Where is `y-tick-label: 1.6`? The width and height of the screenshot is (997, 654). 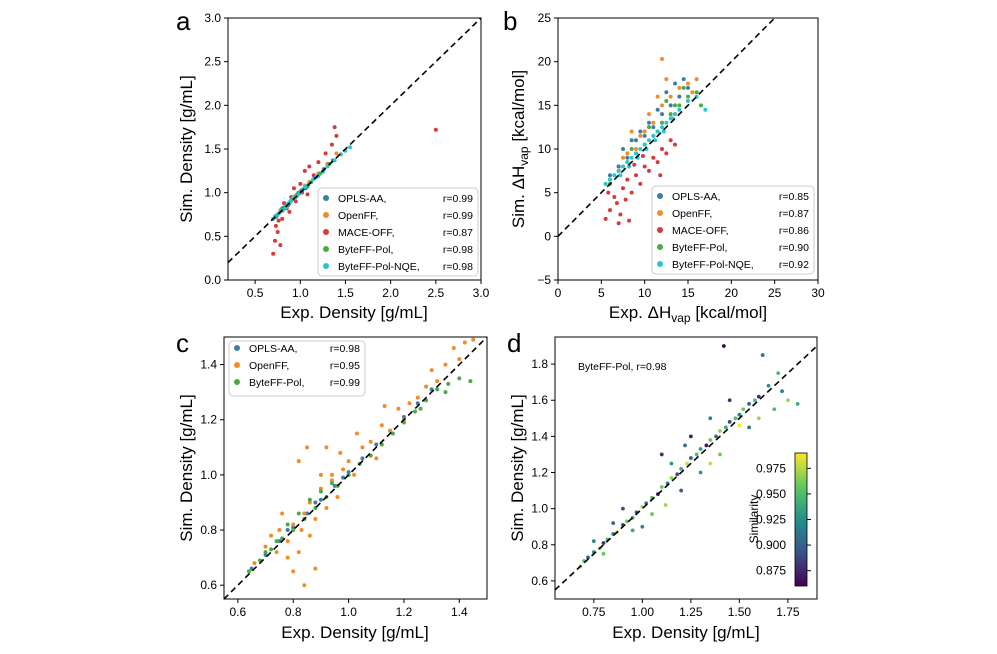
y-tick-label: 1.6 is located at coordinates (539, 400).